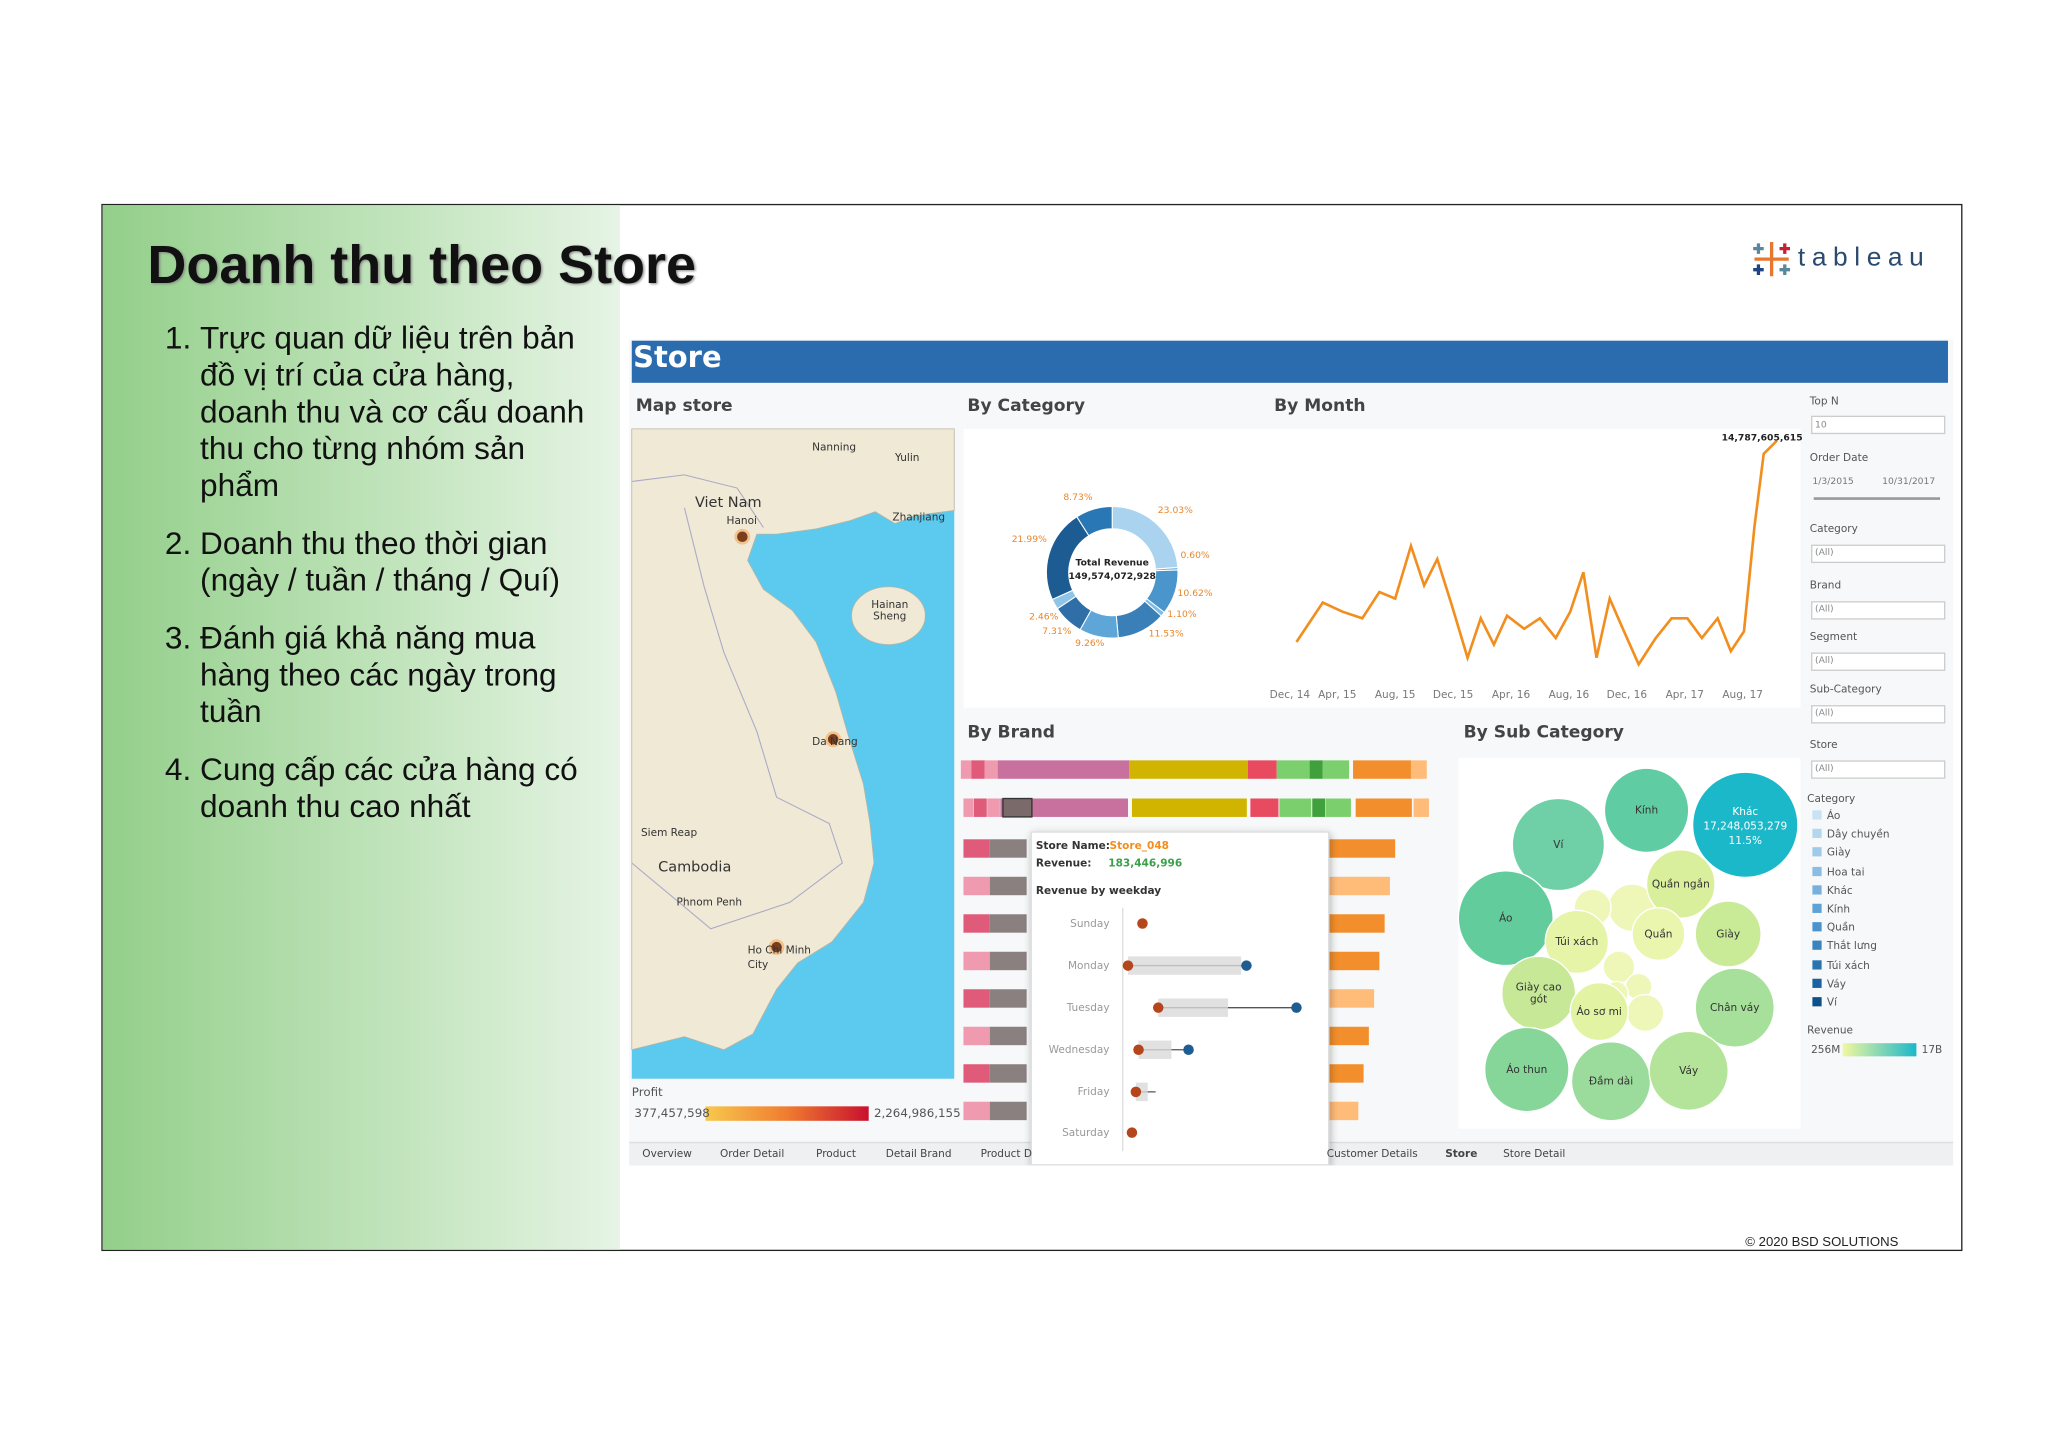  I want to click on bubble-label: Áo sơ mi, so click(1599, 1011).